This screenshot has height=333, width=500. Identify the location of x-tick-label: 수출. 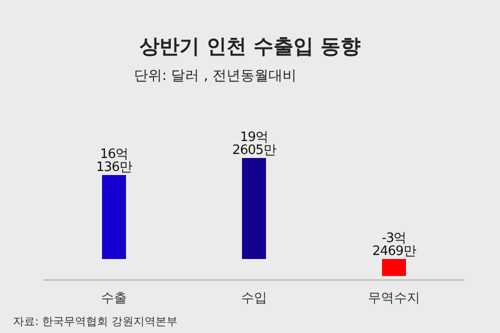
(114, 298).